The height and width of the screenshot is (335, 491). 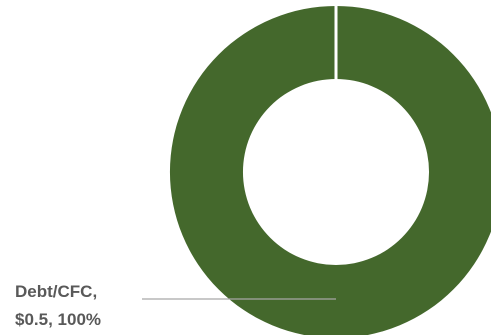 I want to click on slice-label-line-1: Debt/CFC,, so click(x=56, y=291).